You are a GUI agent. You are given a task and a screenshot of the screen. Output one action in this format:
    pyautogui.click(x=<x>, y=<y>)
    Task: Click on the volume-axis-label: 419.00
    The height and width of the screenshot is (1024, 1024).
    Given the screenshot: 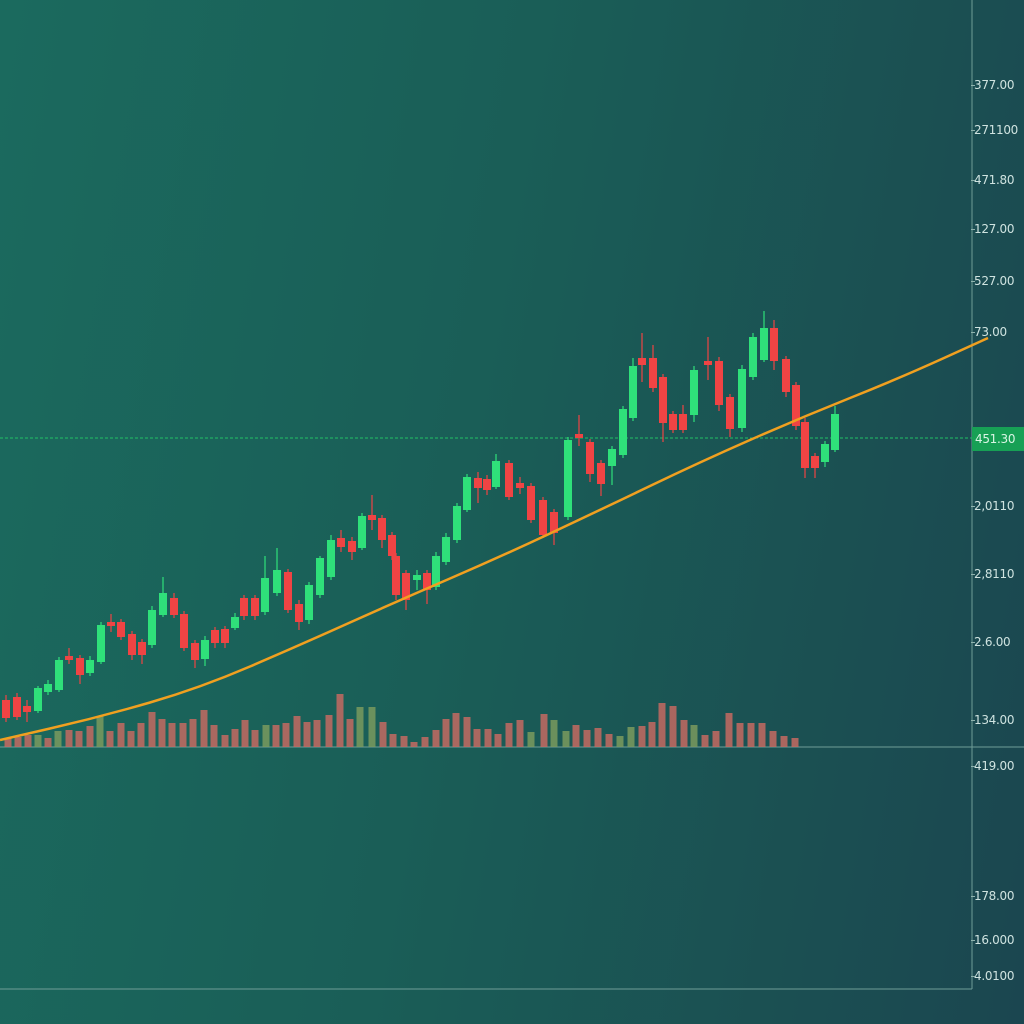 What is the action you would take?
    pyautogui.click(x=992, y=766)
    